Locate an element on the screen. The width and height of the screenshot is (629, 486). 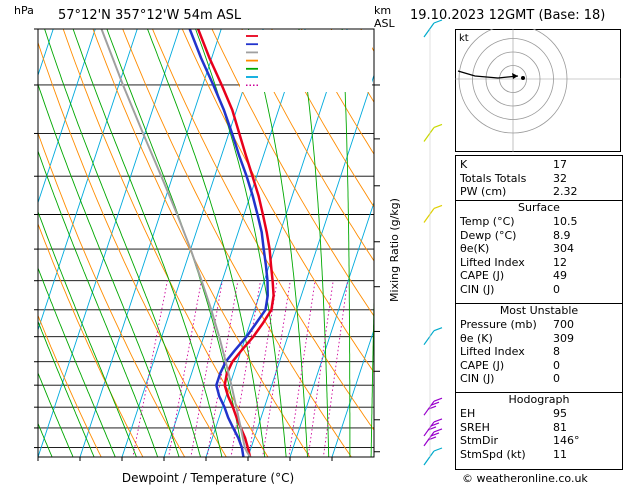
copyright-footer: © weatheronline.co.uk is located at coordinates (525, 478).